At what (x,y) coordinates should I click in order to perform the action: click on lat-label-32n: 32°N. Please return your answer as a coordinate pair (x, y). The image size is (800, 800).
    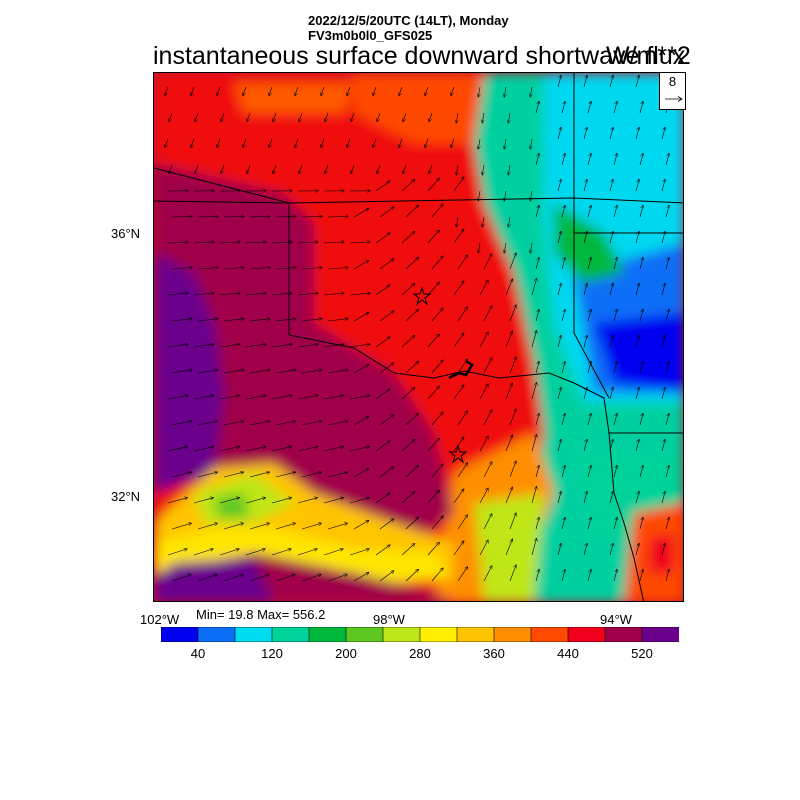
    Looking at the image, I should click on (126, 496).